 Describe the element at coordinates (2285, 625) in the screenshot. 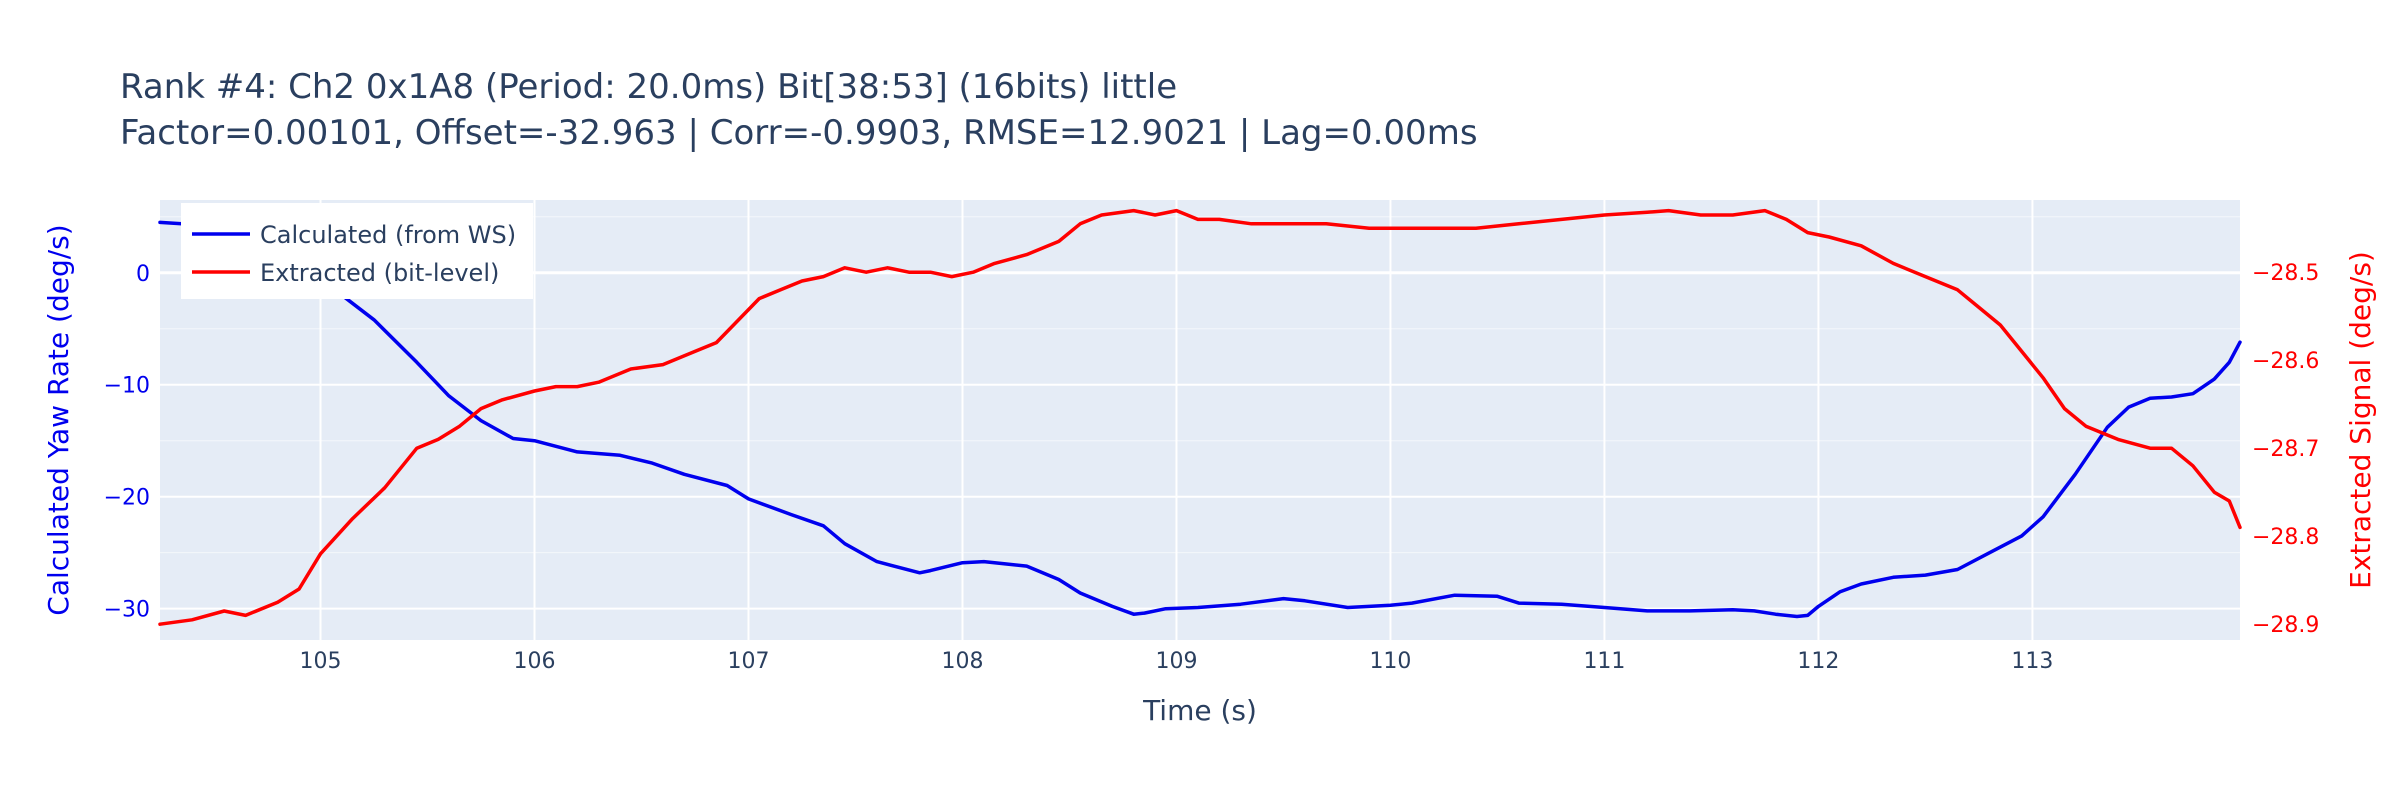

I see `y-right-tick-label: −28.9` at that location.